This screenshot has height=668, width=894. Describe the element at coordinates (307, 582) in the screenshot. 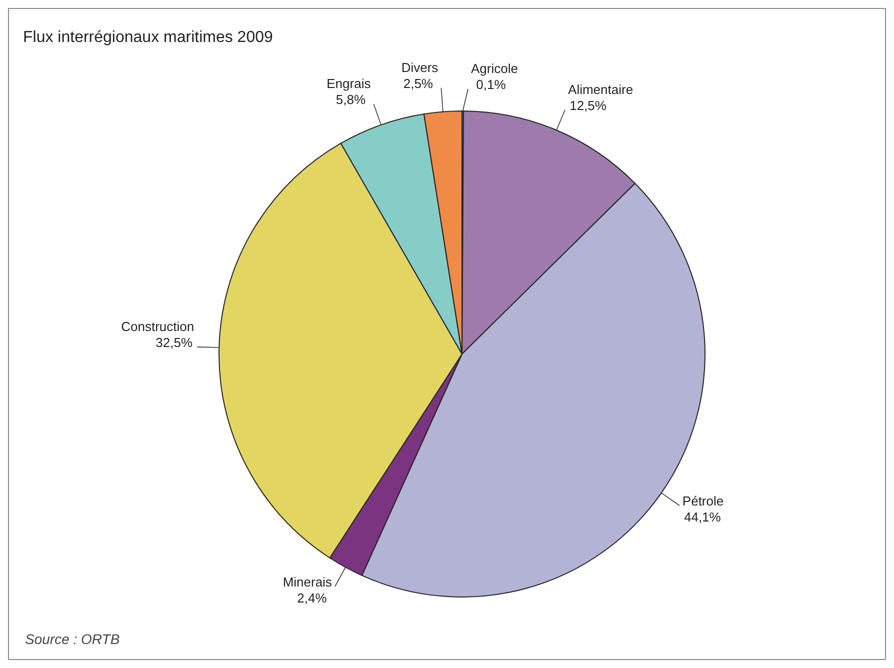

I see `slice-label: Minerais` at that location.